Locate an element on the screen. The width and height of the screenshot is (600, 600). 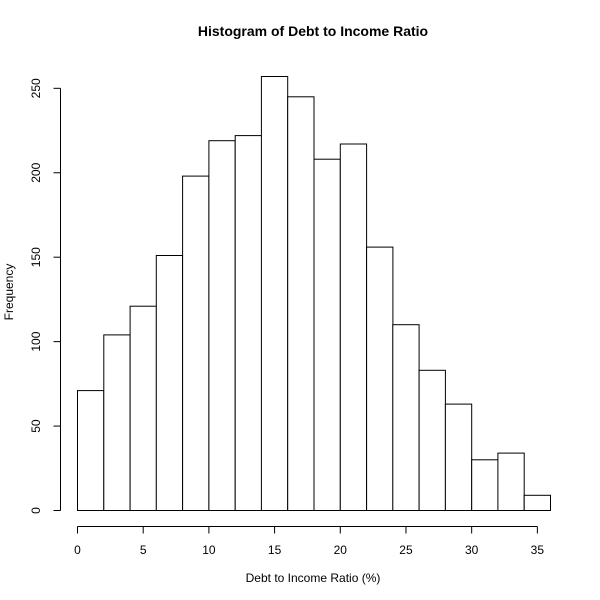
chart-title: Histogram of Debt to Income Ratio is located at coordinates (313, 31).